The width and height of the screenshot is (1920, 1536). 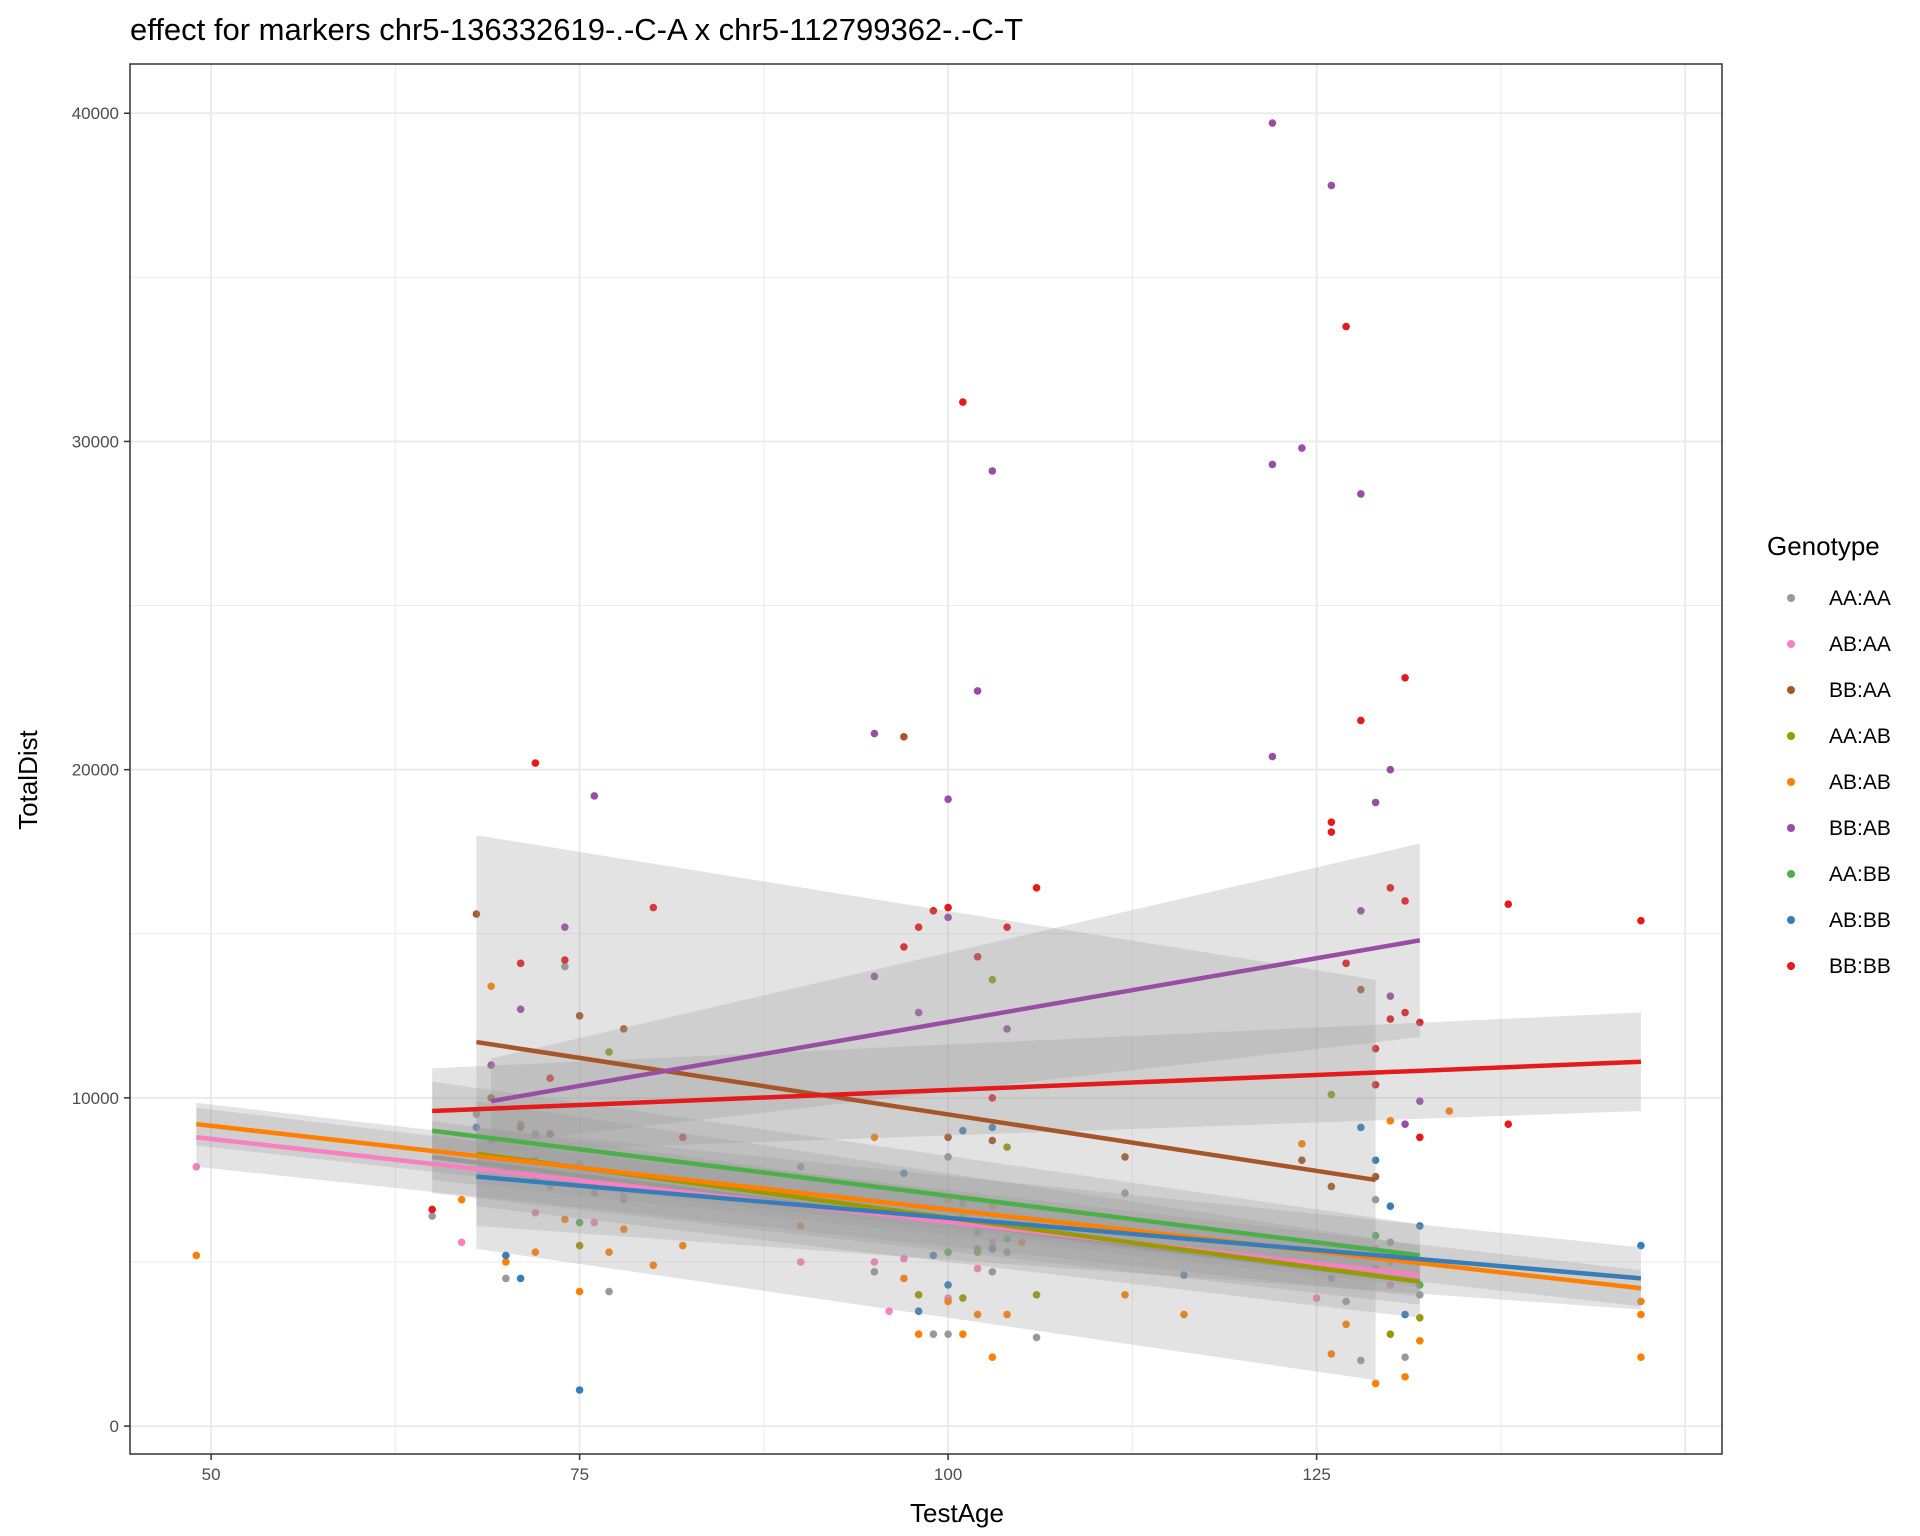 I want to click on trend-line-AB:BB, so click(x=1059, y=1227).